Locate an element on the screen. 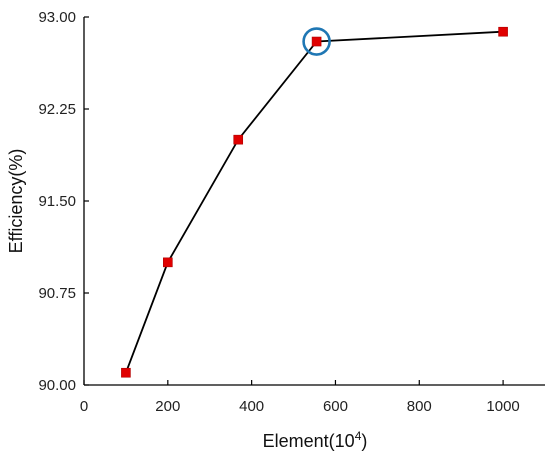 Image resolution: width=550 pixels, height=460 pixels. y-tick-label: 91.50 is located at coordinates (57, 201).